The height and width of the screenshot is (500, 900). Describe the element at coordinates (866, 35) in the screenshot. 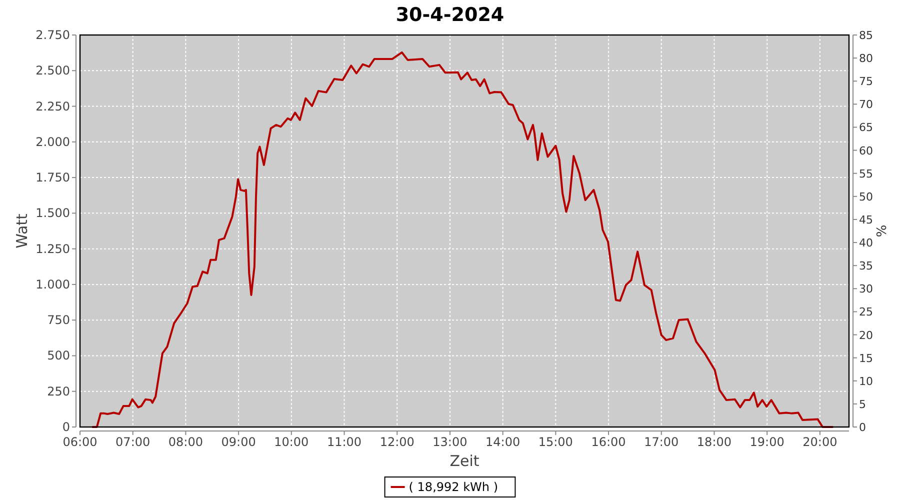

I see `y2-tick-label: 85` at that location.